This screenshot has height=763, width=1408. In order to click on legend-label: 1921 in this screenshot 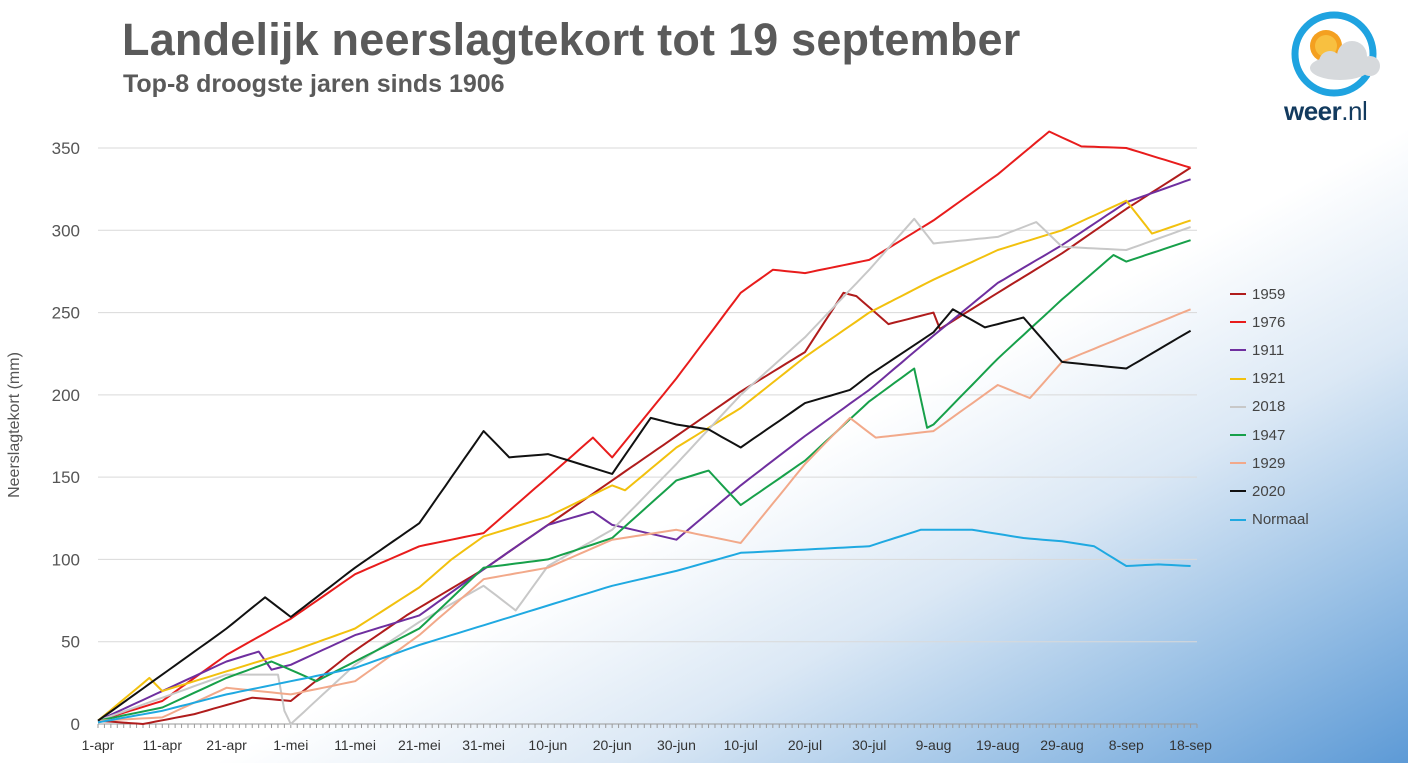, I will do `click(1269, 379)`.